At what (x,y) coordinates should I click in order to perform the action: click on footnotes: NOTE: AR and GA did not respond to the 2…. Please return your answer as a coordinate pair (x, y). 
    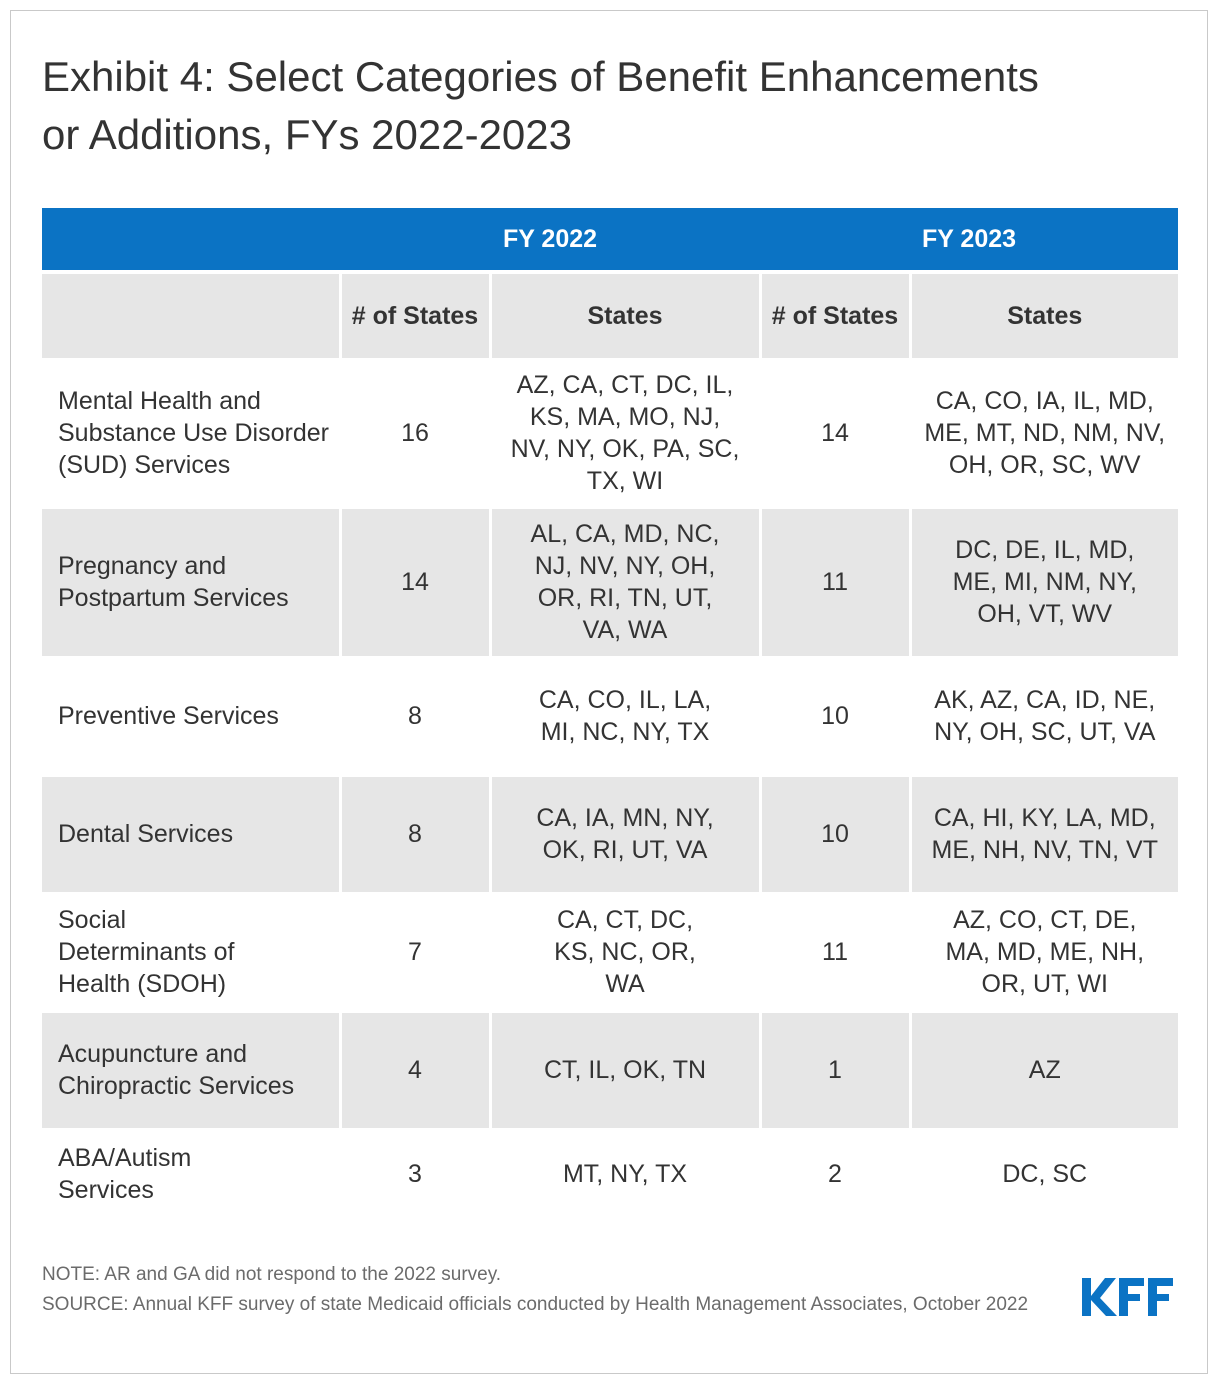
    Looking at the image, I should click on (552, 1290).